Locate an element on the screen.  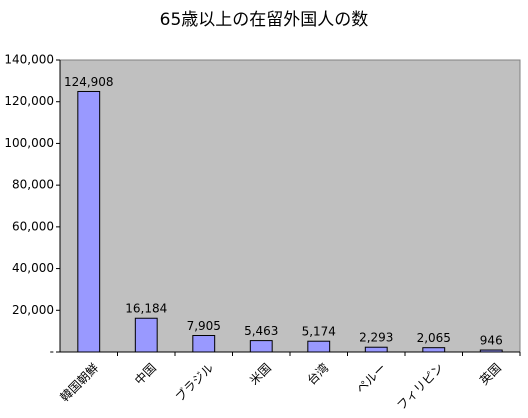
x-tick-label: ペルー is located at coordinates (370, 378).